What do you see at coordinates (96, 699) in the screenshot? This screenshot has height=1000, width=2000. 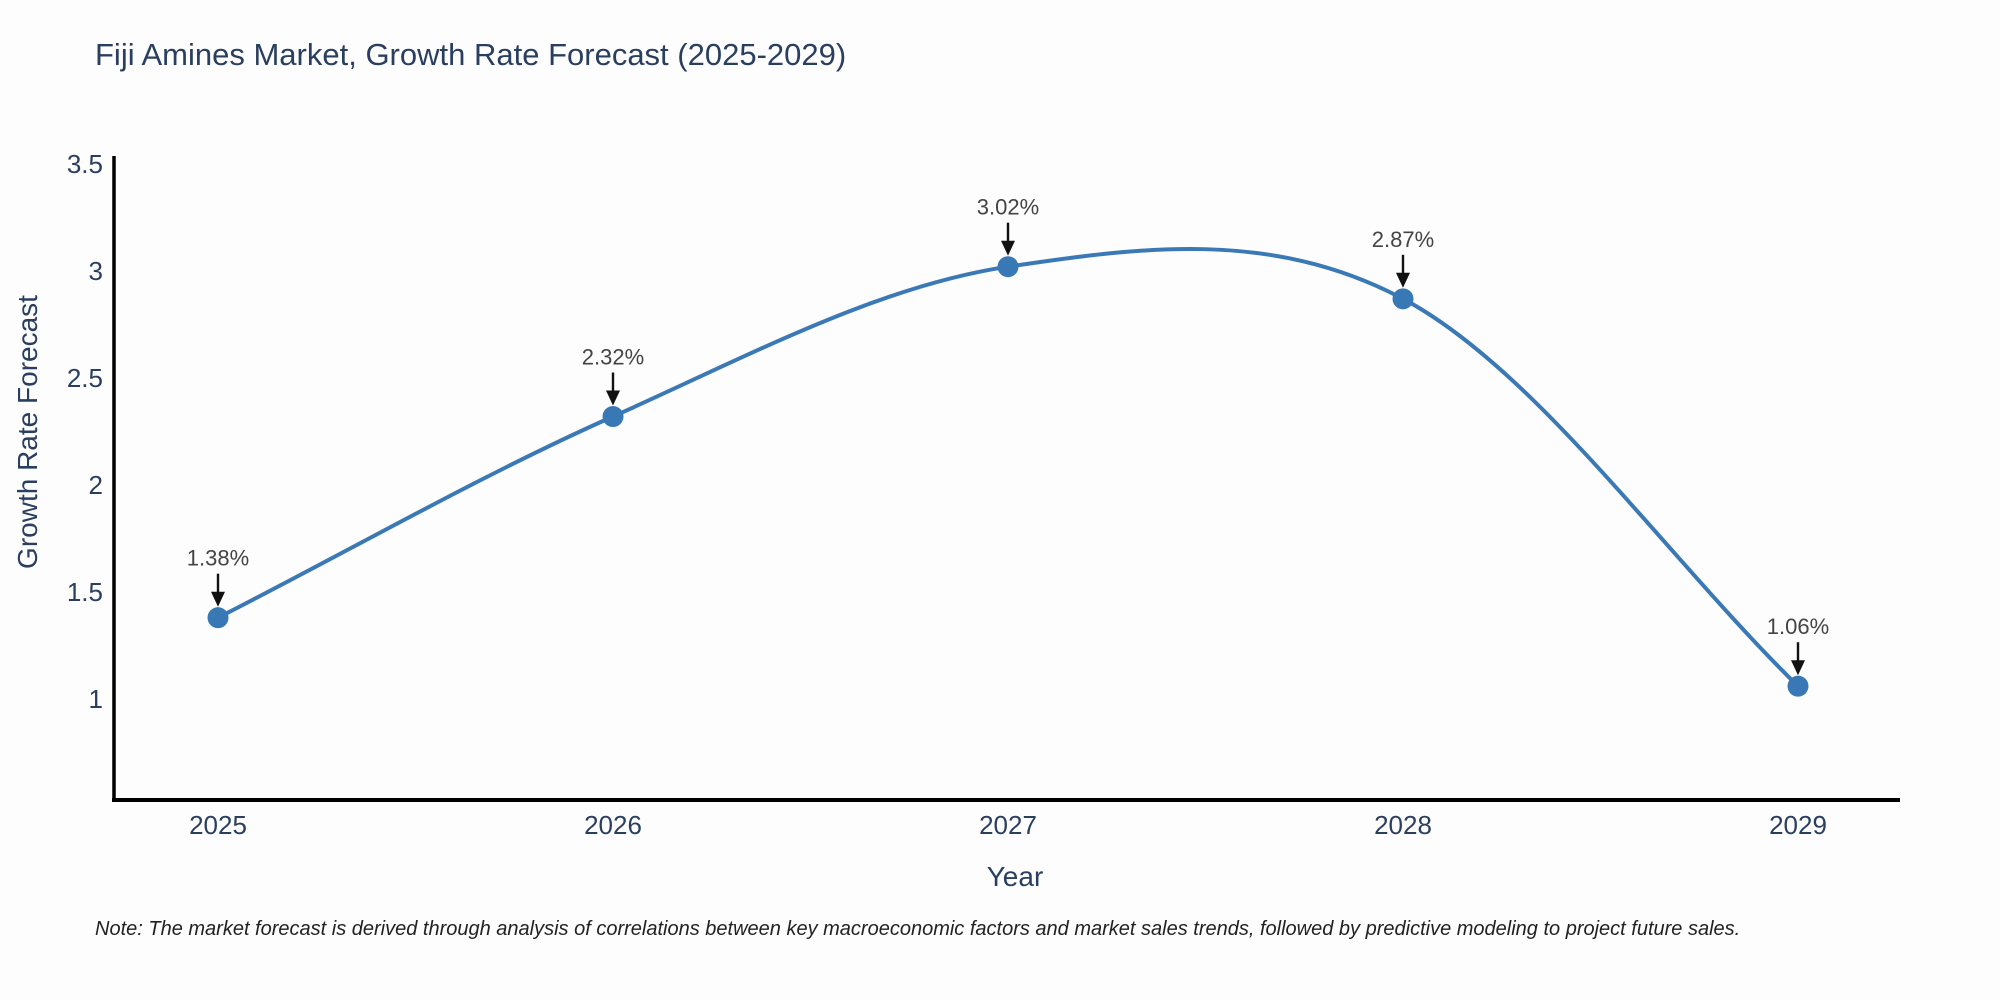 I see `y-tick-label: 1` at bounding box center [96, 699].